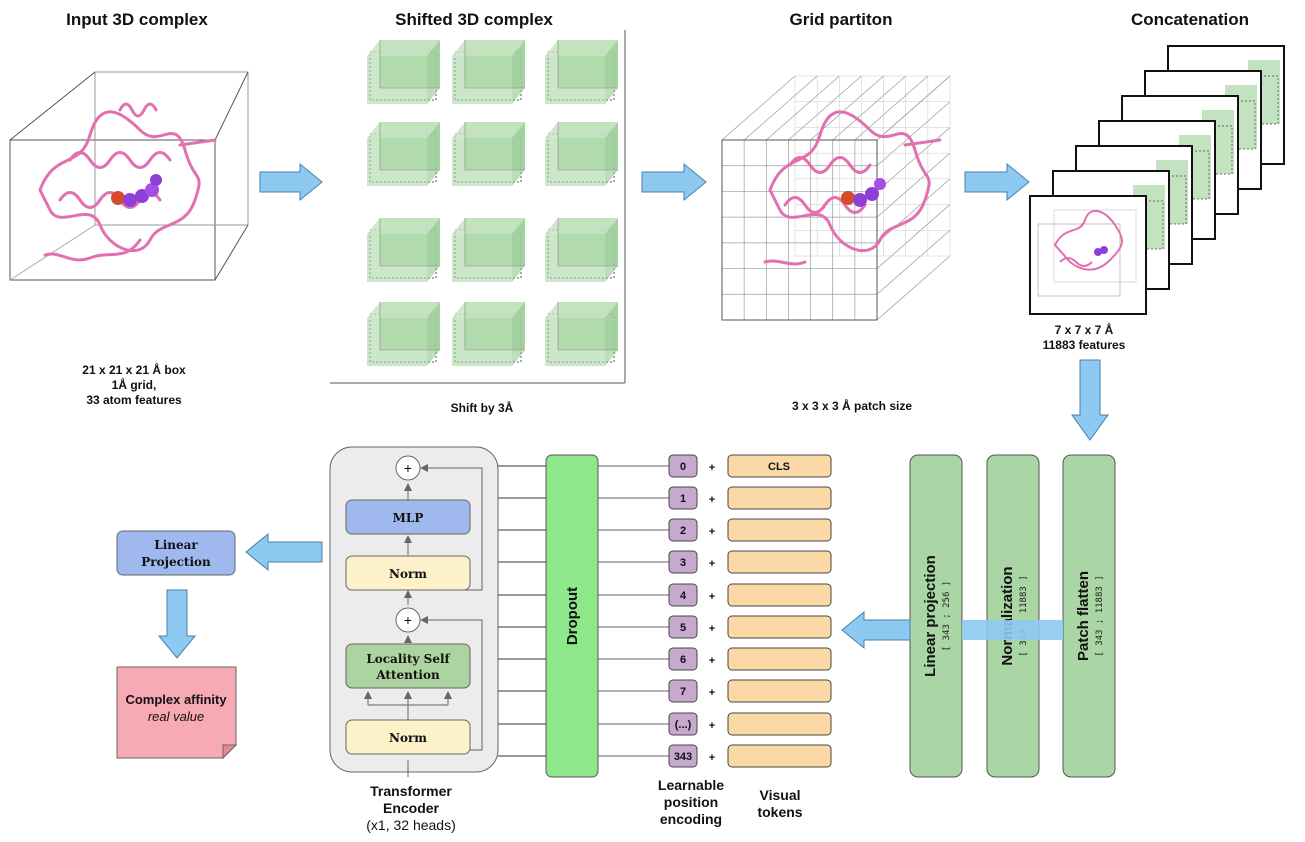  I want to click on position-token-label: 5, so click(683, 628).